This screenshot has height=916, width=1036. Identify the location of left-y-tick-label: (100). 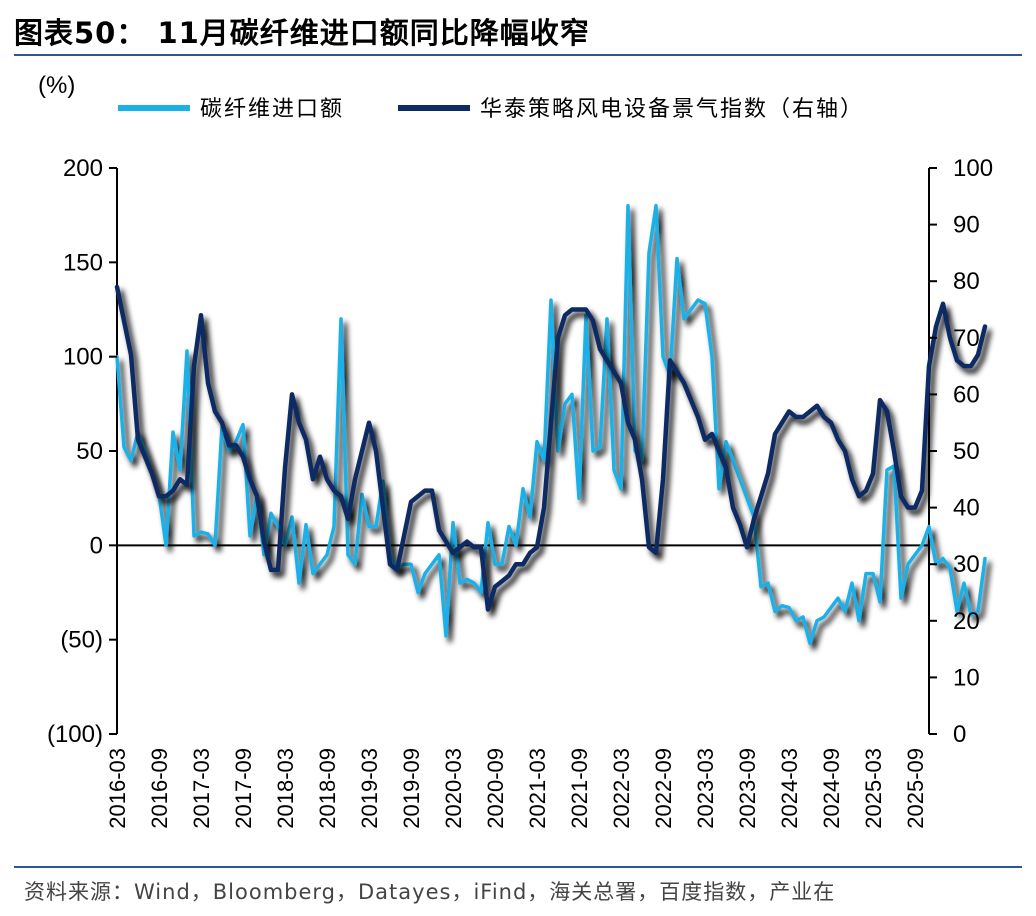
(75, 734).